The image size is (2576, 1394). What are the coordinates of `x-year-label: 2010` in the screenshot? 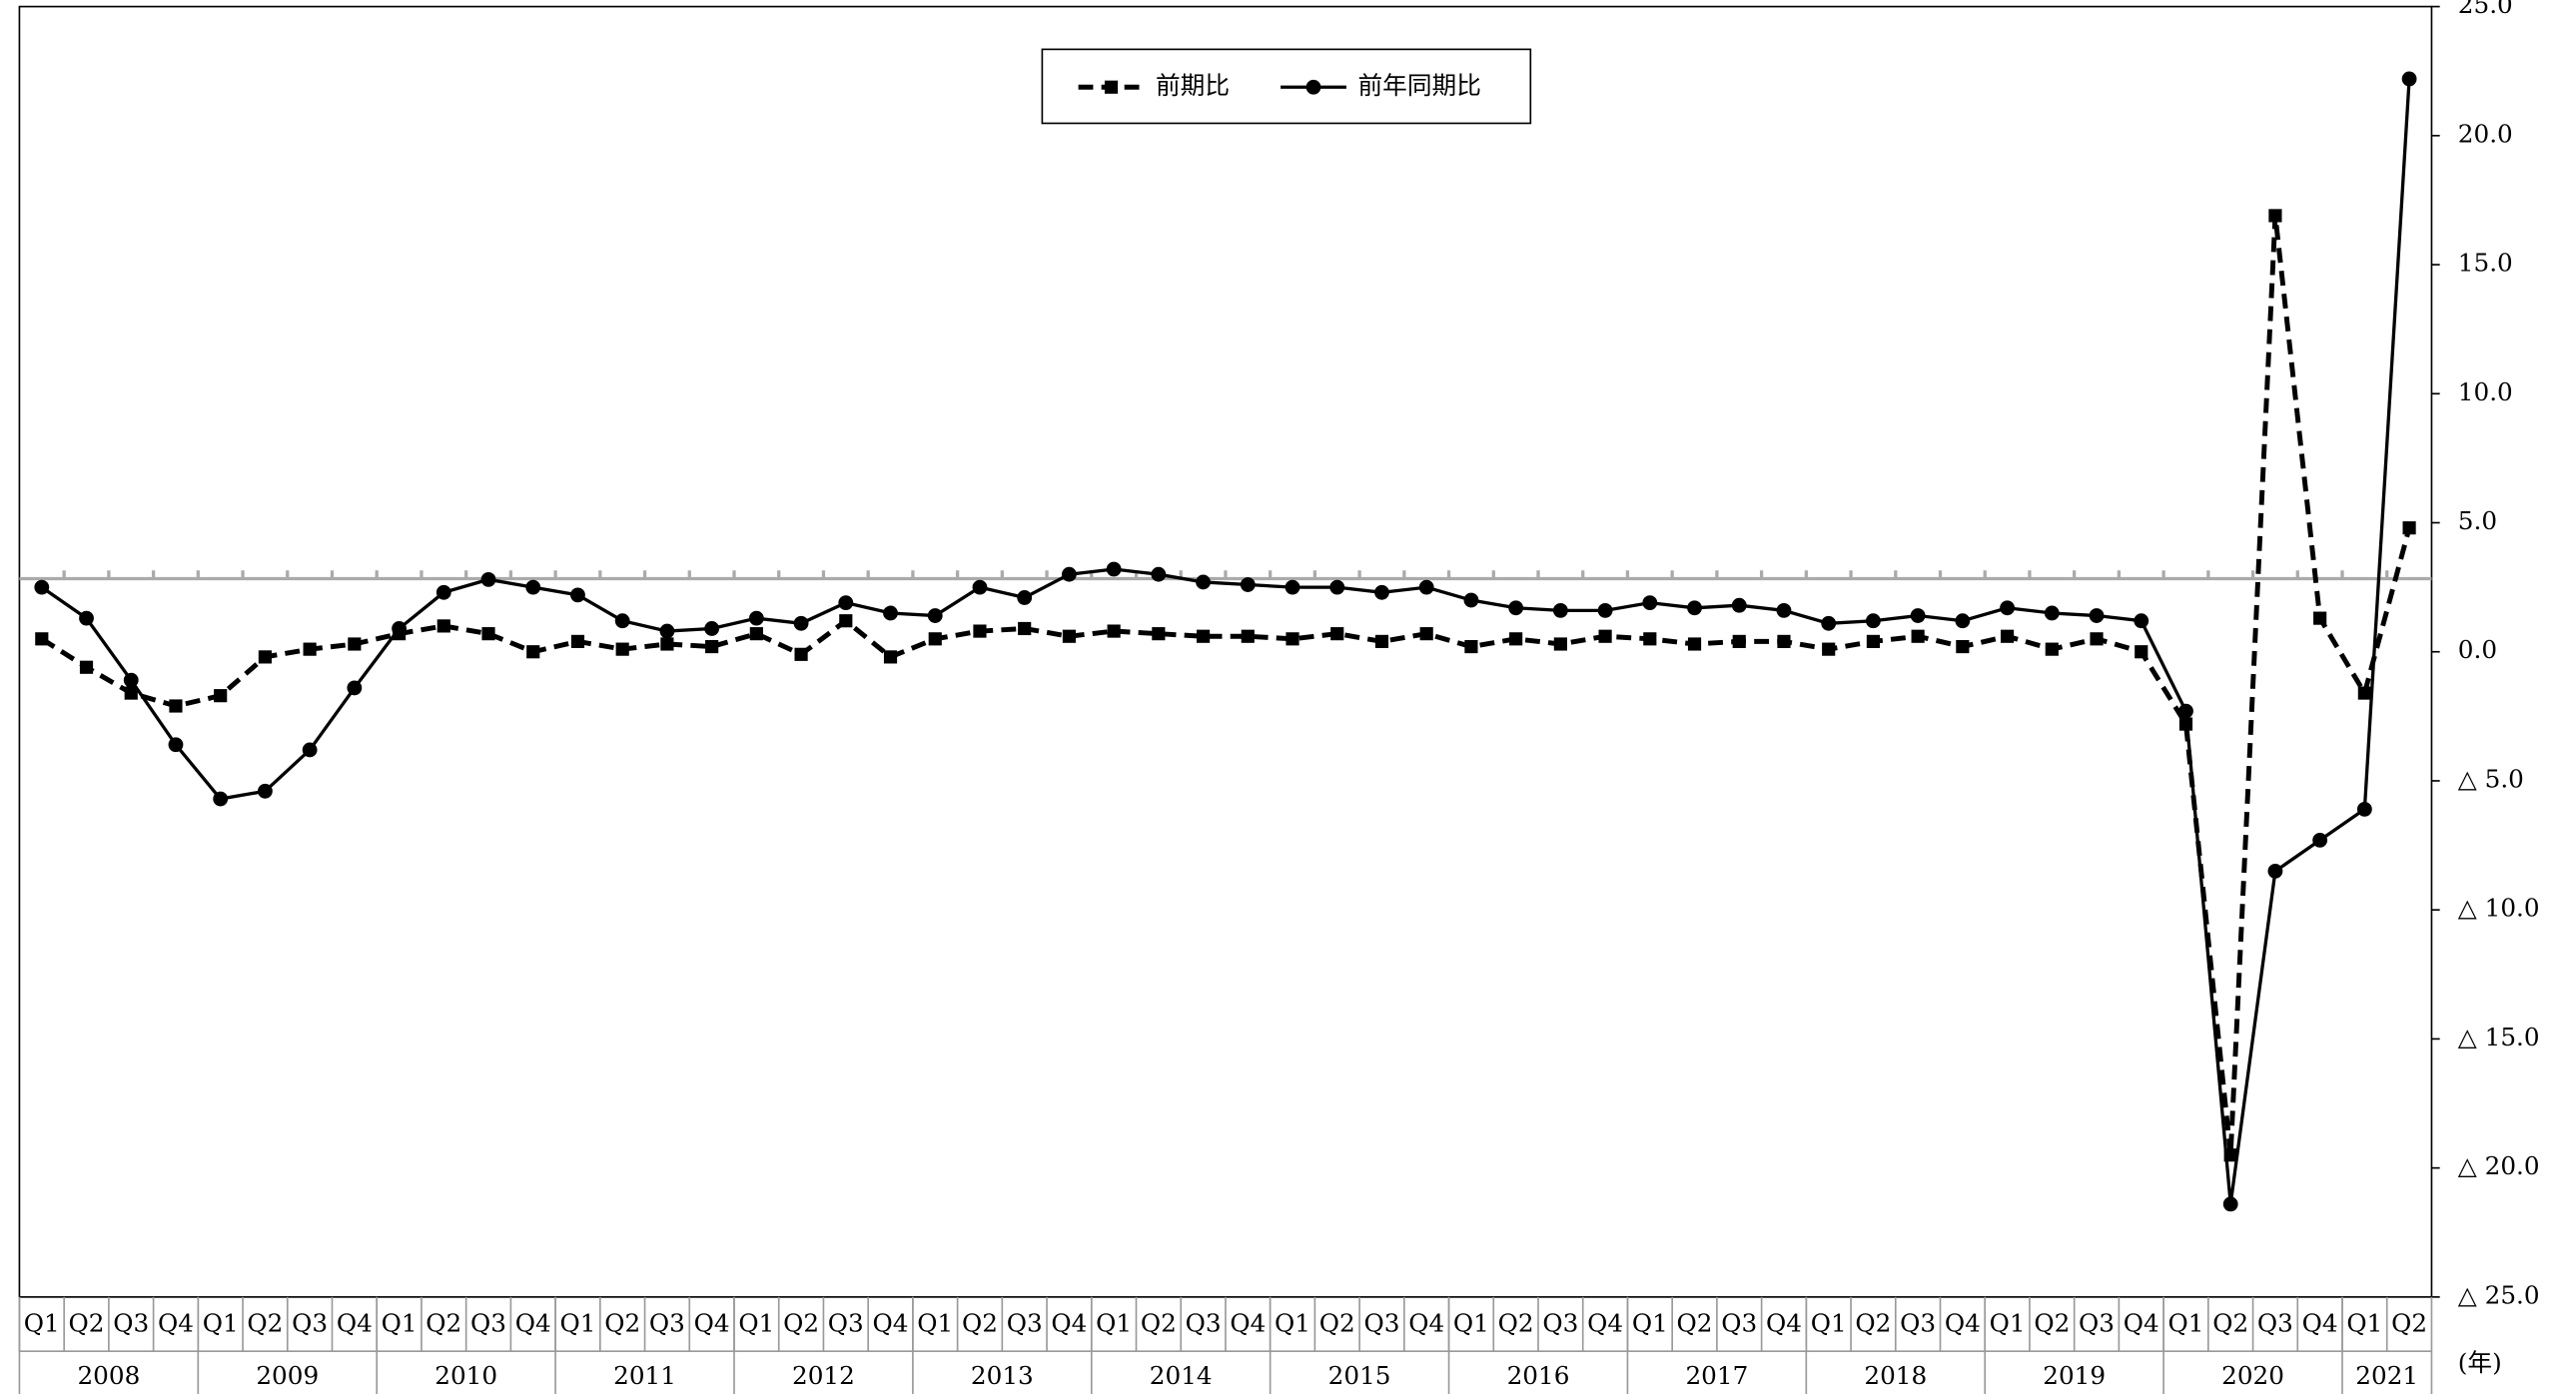 It's located at (466, 1375).